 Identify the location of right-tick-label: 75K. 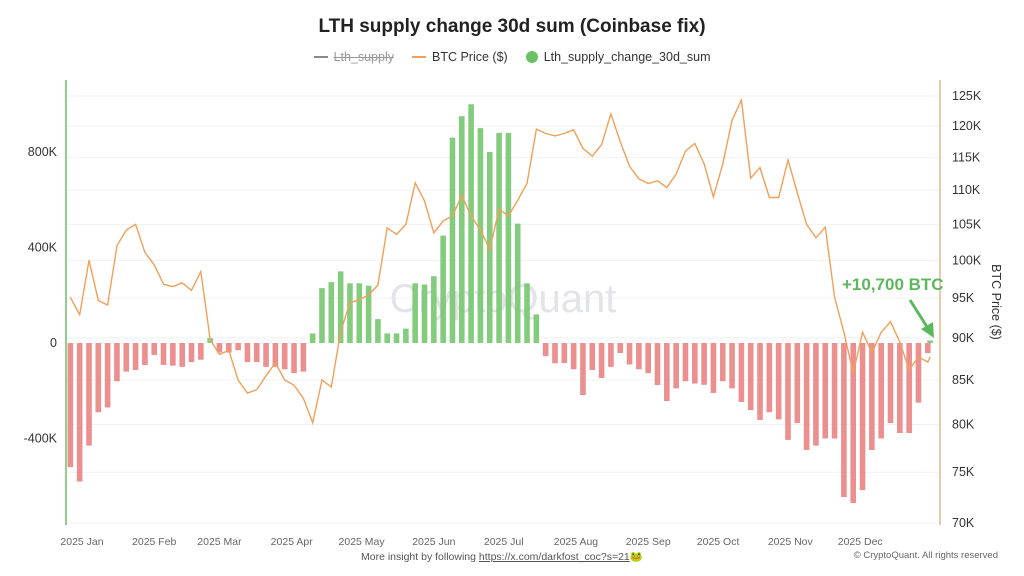
(963, 472).